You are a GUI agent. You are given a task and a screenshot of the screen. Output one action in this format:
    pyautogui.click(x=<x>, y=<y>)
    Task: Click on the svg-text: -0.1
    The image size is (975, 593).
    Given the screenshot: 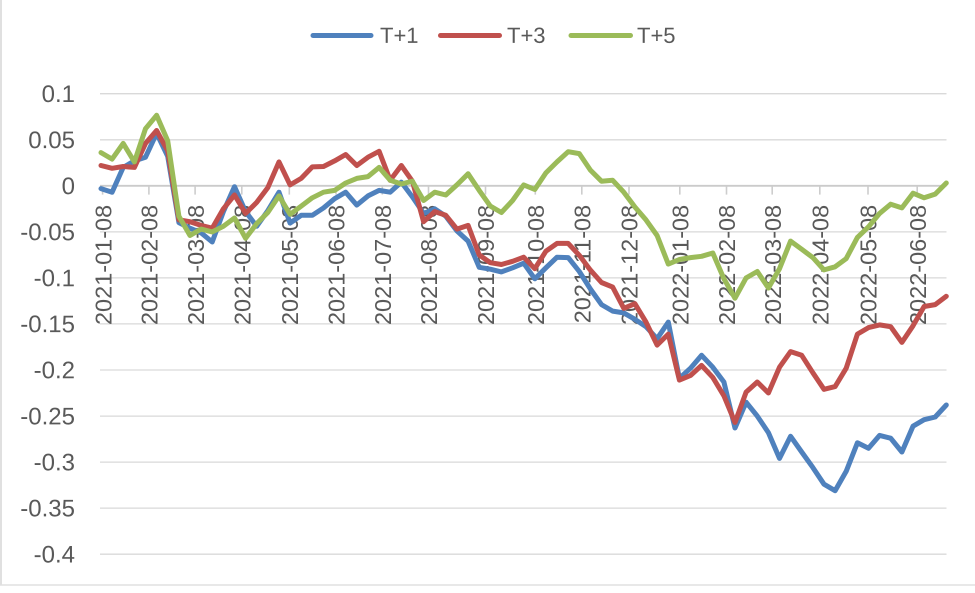 What is the action you would take?
    pyautogui.click(x=54, y=278)
    